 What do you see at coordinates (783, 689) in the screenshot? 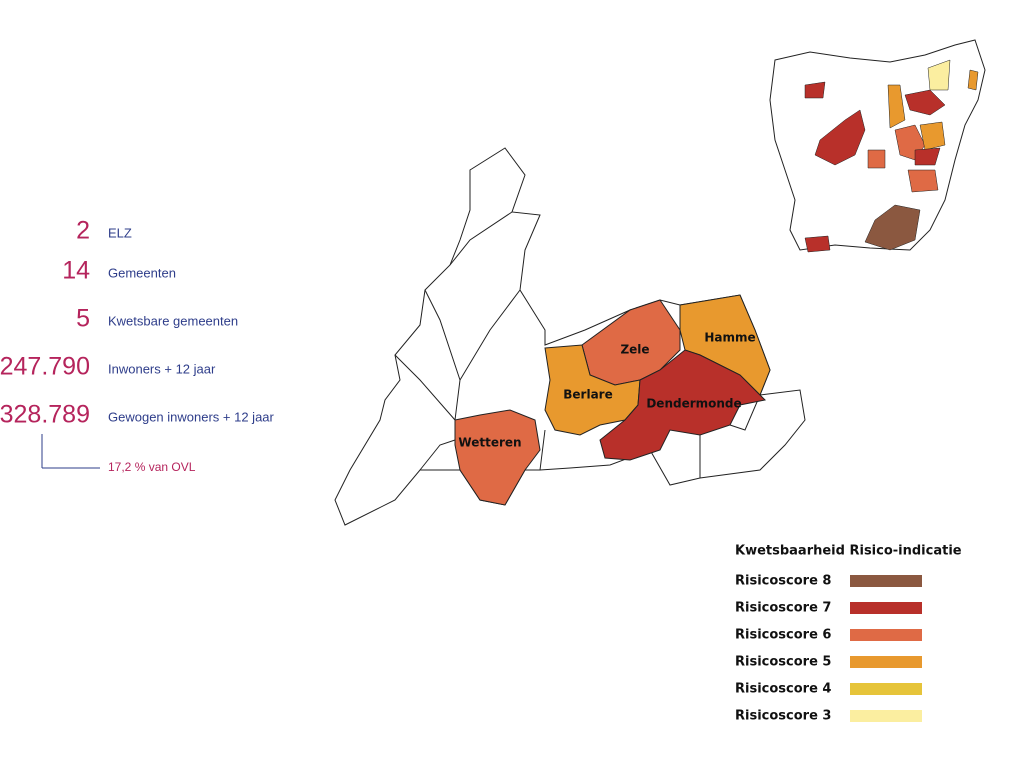
I see `legend-label: Risicoscore 4` at bounding box center [783, 689].